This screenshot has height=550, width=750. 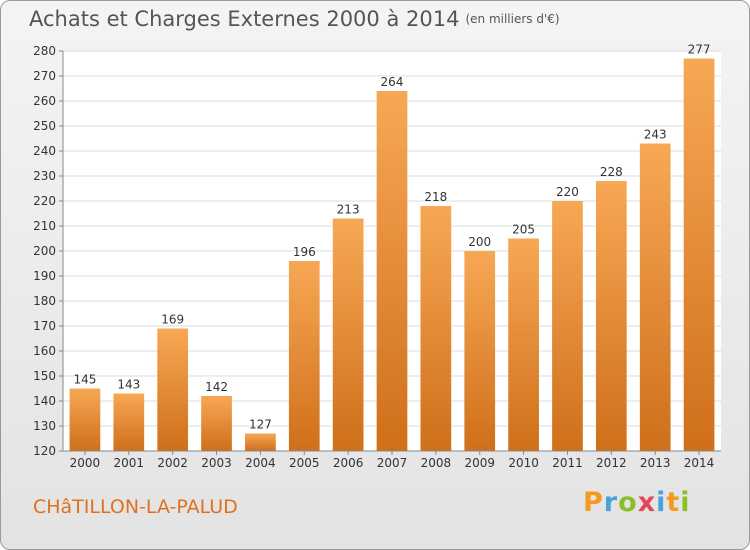 What do you see at coordinates (44, 401) in the screenshot?
I see `y-tick-label: 140` at bounding box center [44, 401].